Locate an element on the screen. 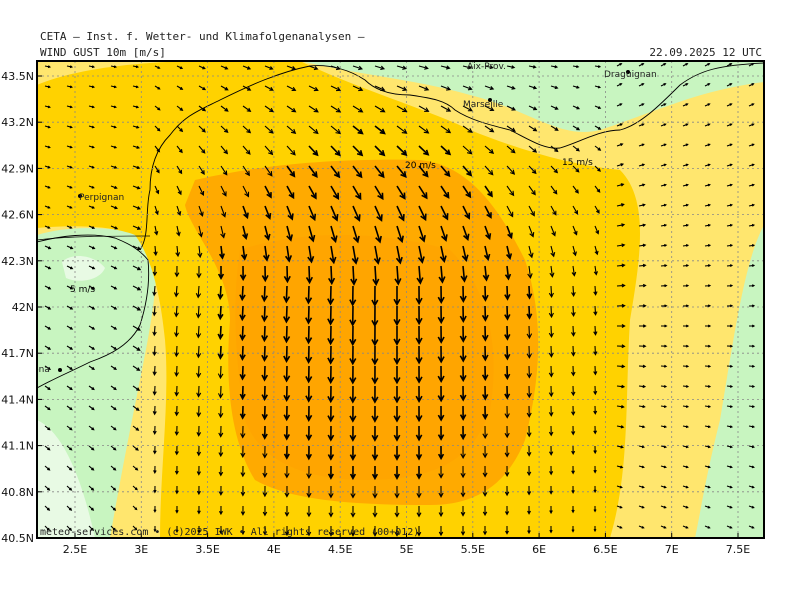 This screenshot has width=800, height=600. lon-tick-label: 5.5E is located at coordinates (473, 549).